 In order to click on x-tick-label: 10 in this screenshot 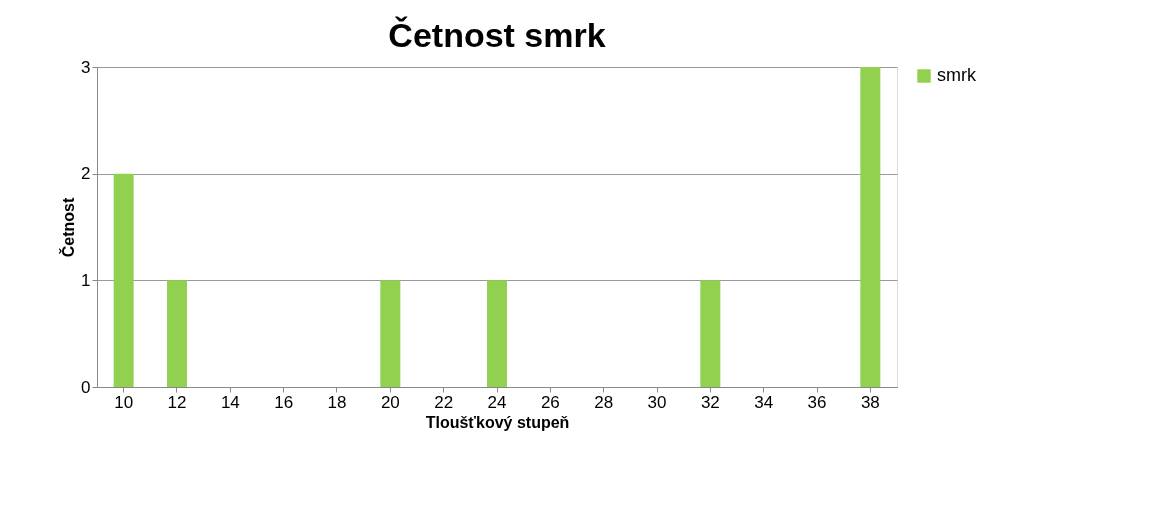, I will do `click(124, 402)`.